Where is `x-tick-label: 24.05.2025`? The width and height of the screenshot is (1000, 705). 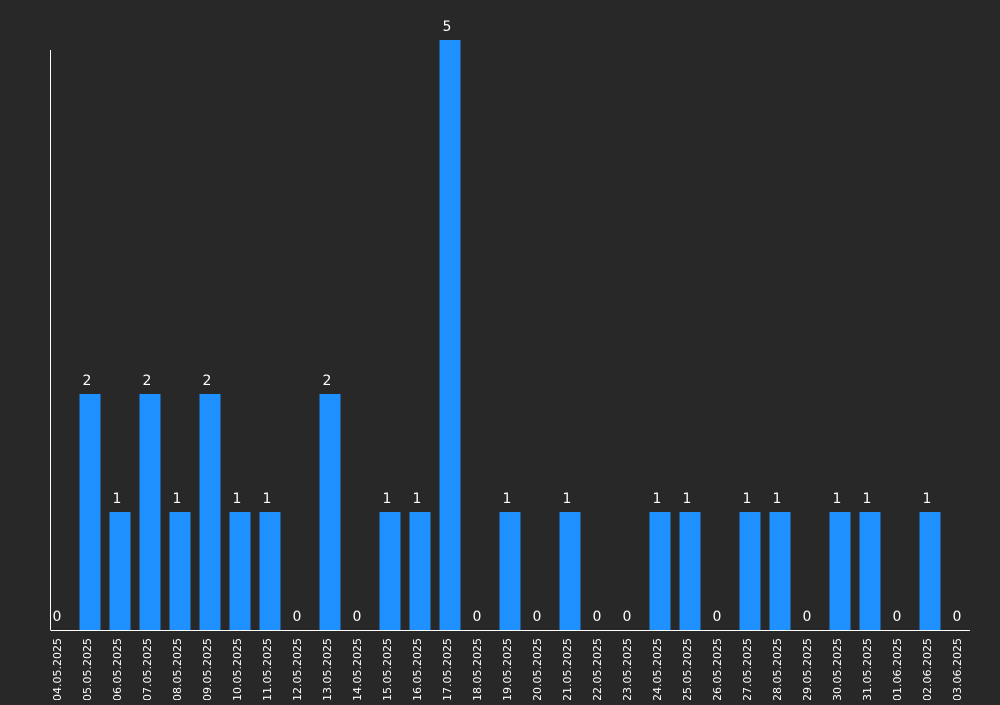 x-tick-label: 24.05.2025 is located at coordinates (657, 669).